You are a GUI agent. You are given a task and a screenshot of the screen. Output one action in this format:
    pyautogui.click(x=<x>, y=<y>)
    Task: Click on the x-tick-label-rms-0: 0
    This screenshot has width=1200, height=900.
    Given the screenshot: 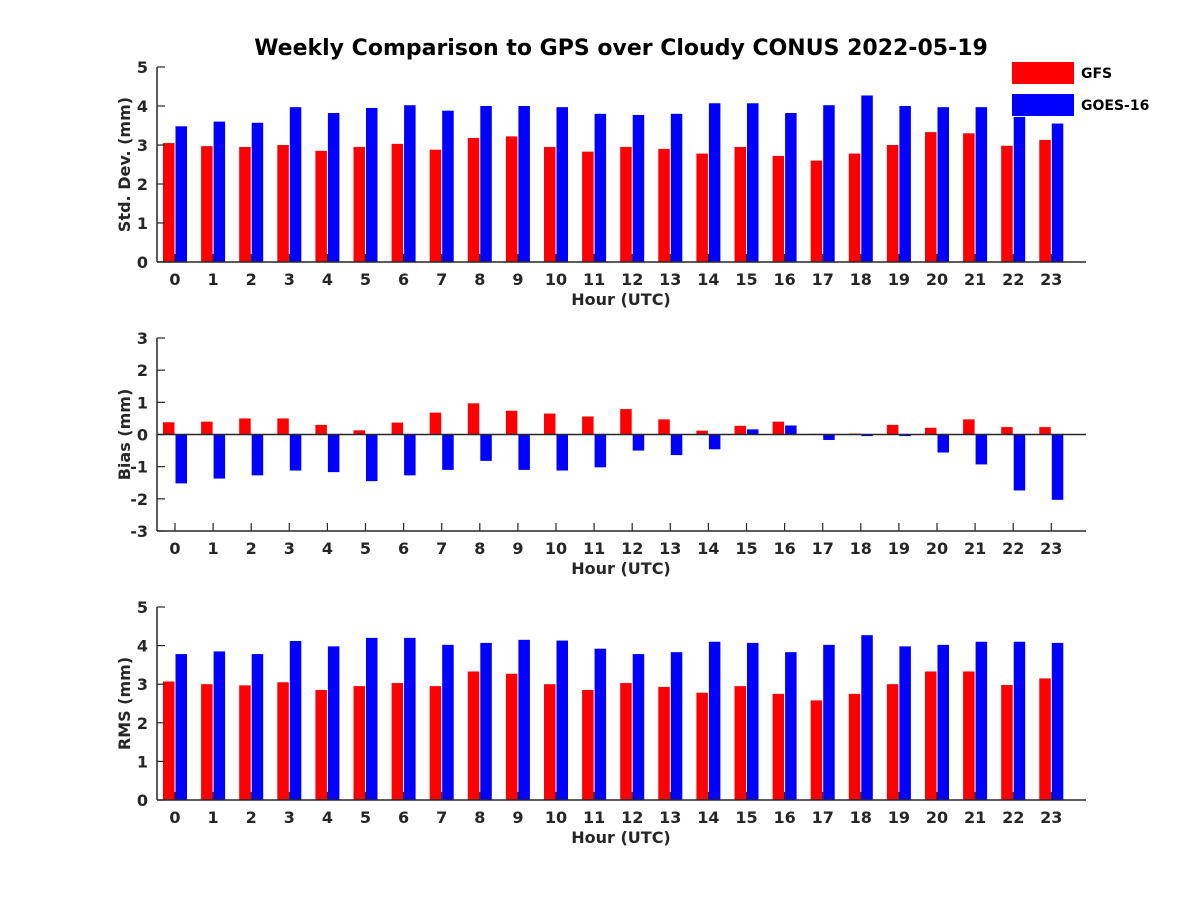 What is the action you would take?
    pyautogui.click(x=174, y=817)
    